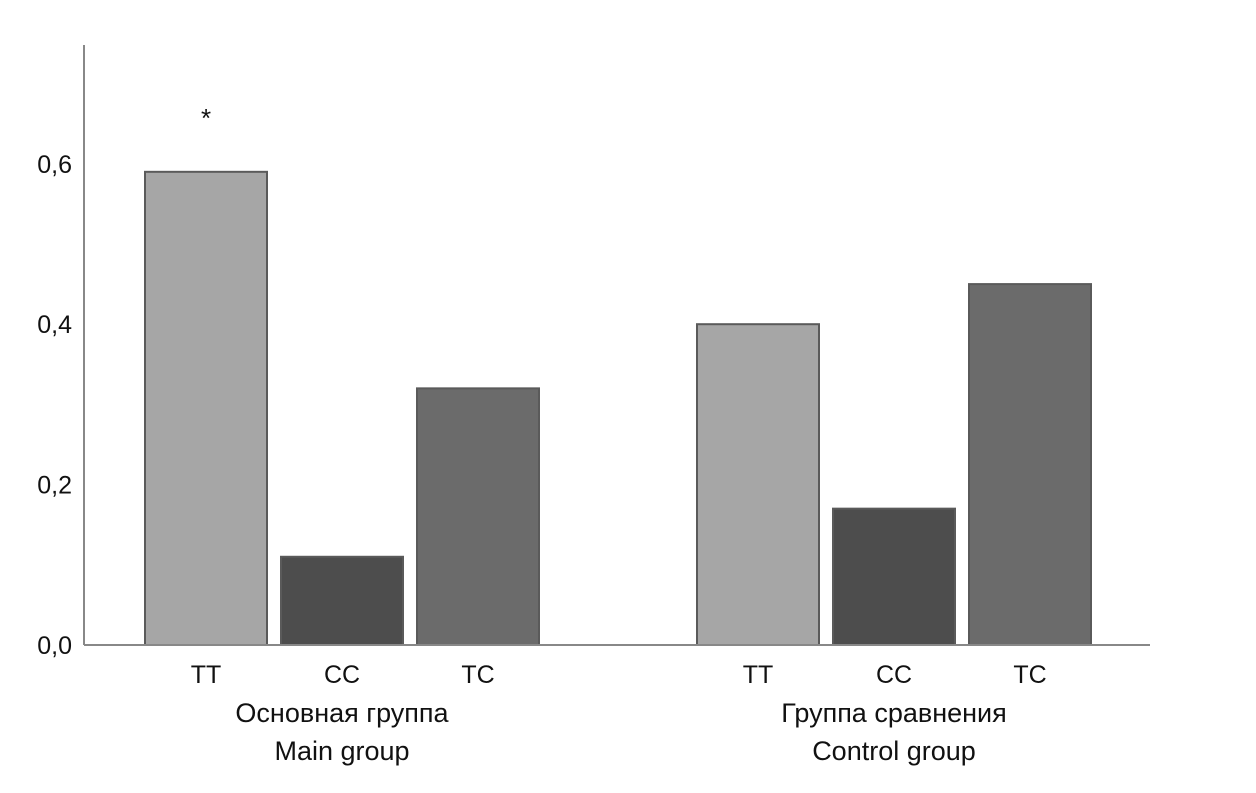  What do you see at coordinates (894, 713) in the screenshot?
I see `group-label-ru: Группа сравнения` at bounding box center [894, 713].